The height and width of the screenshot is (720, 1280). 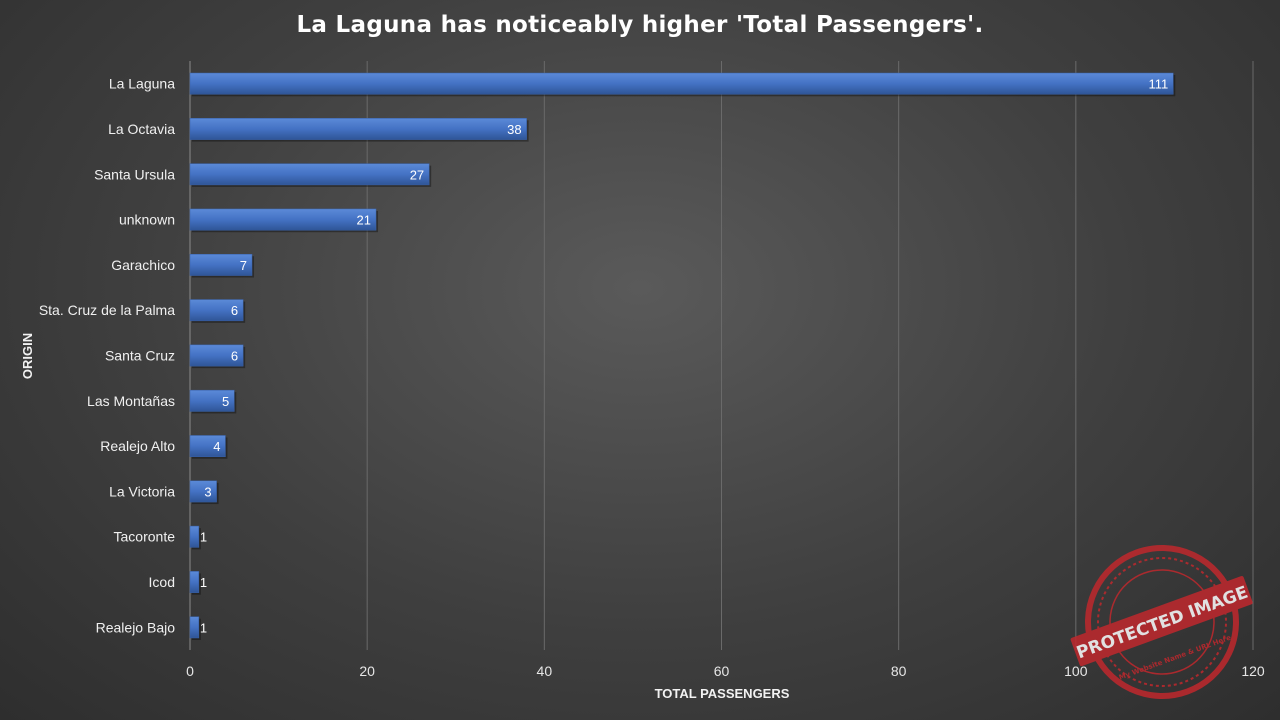 What do you see at coordinates (367, 671) in the screenshot?
I see `x-tick-label: 20` at bounding box center [367, 671].